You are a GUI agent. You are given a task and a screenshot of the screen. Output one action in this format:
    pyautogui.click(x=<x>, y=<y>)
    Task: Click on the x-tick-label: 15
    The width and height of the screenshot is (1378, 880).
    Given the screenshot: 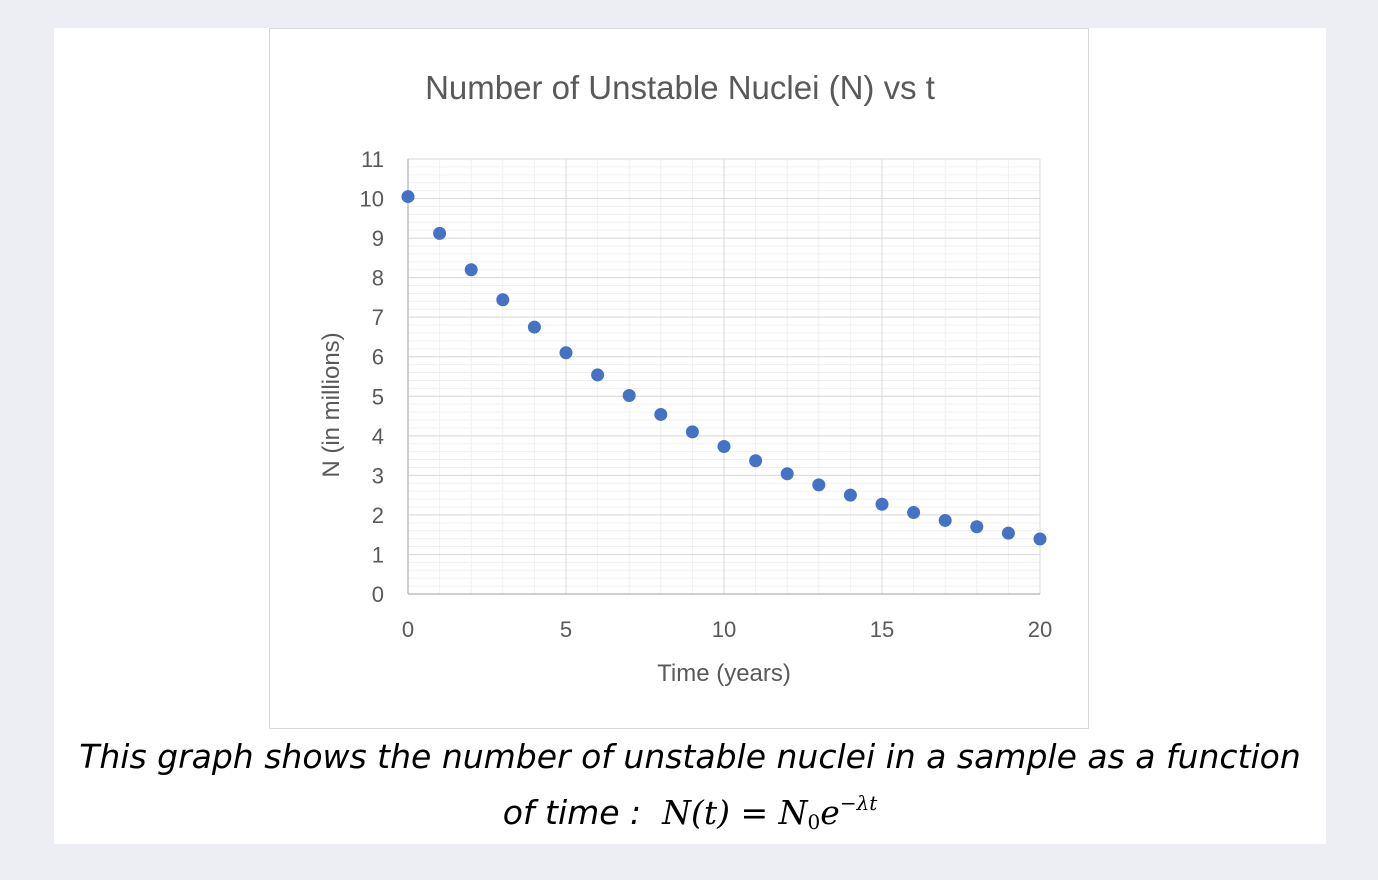 What is the action you would take?
    pyautogui.click(x=882, y=629)
    